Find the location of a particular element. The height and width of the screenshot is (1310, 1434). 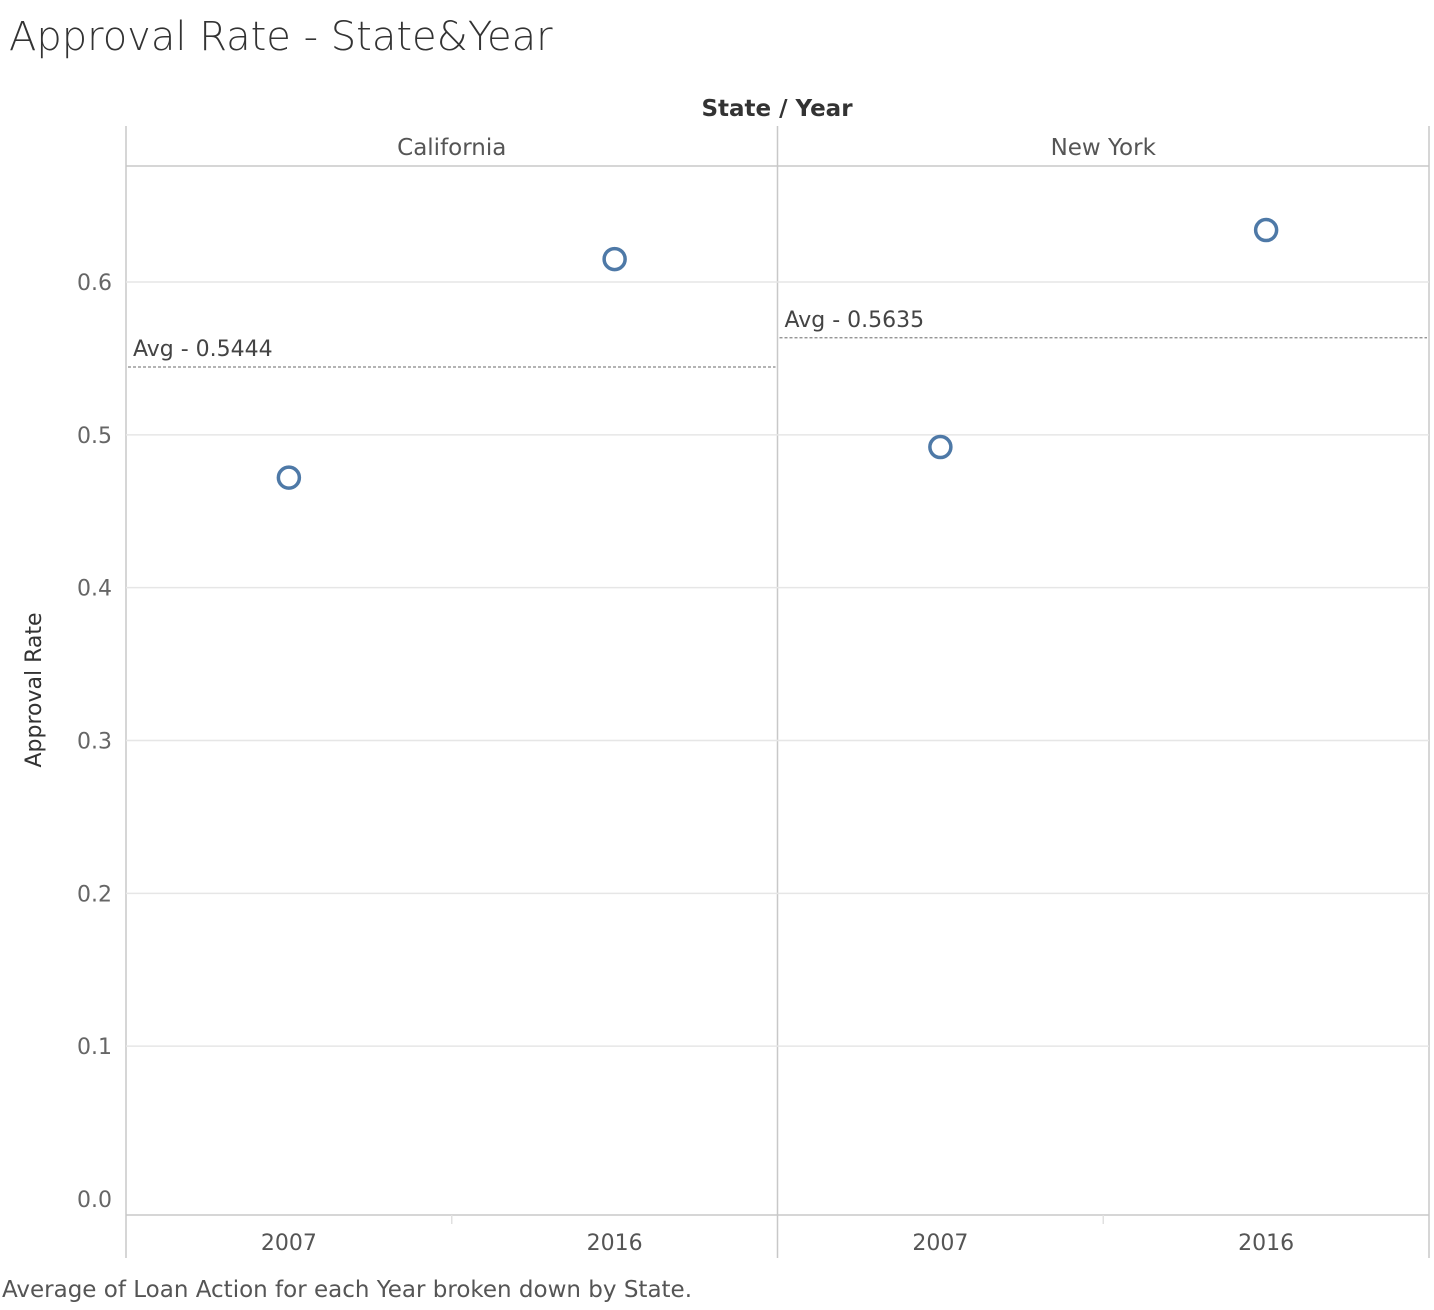

average-label: Avg - 0.5635 is located at coordinates (855, 320).